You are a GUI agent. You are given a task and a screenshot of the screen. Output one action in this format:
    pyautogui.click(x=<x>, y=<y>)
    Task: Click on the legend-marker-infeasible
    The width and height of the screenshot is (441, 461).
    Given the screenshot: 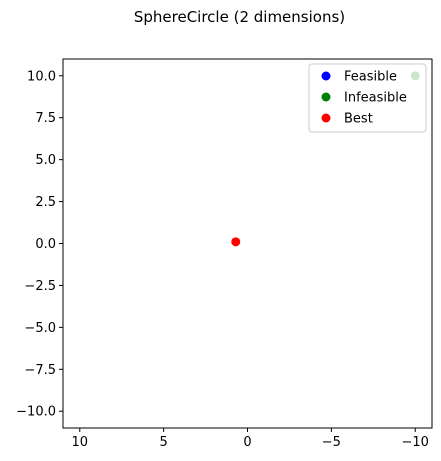 What is the action you would take?
    pyautogui.click(x=326, y=97)
    